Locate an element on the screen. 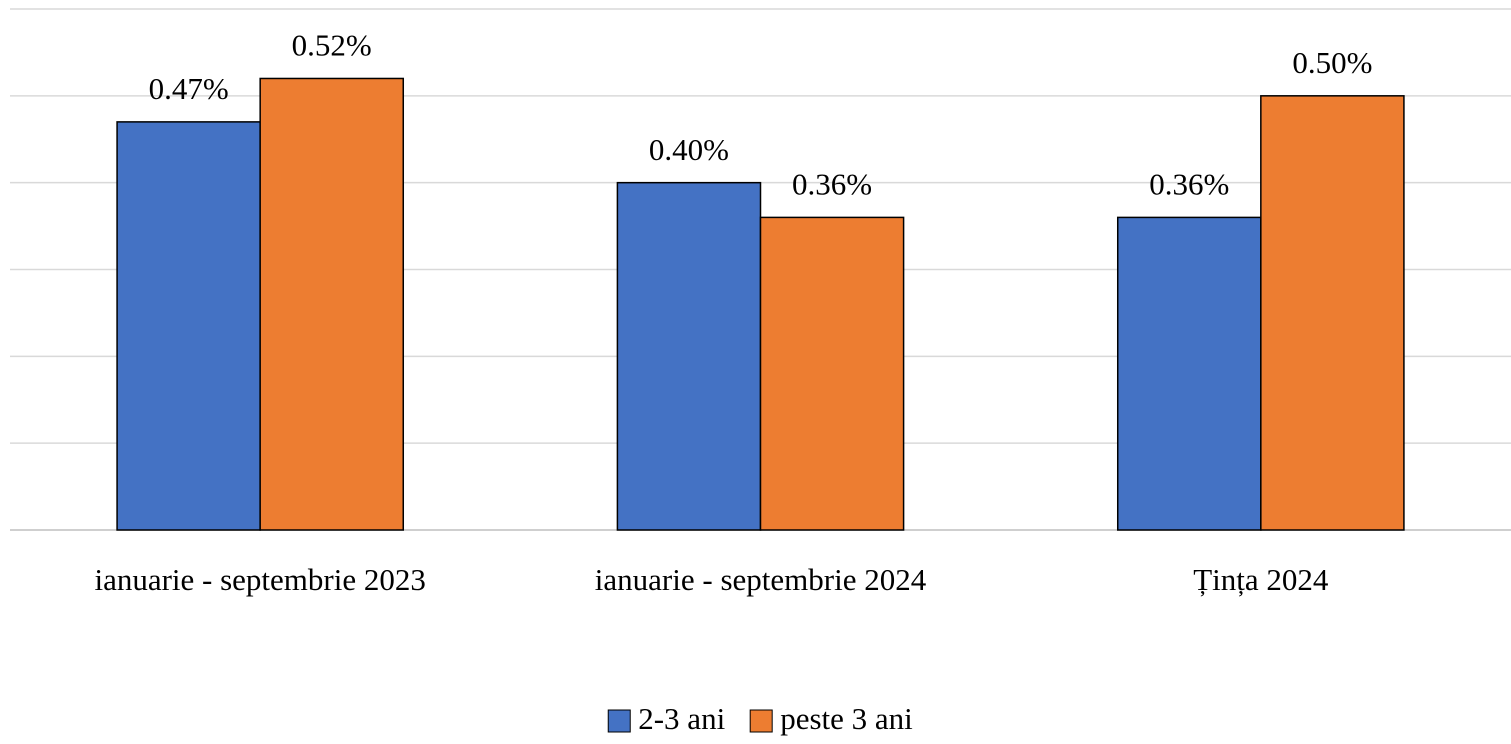 This screenshot has width=1511, height=744. x-tick-label: ianuarie - septembrie 2023 is located at coordinates (259, 579).